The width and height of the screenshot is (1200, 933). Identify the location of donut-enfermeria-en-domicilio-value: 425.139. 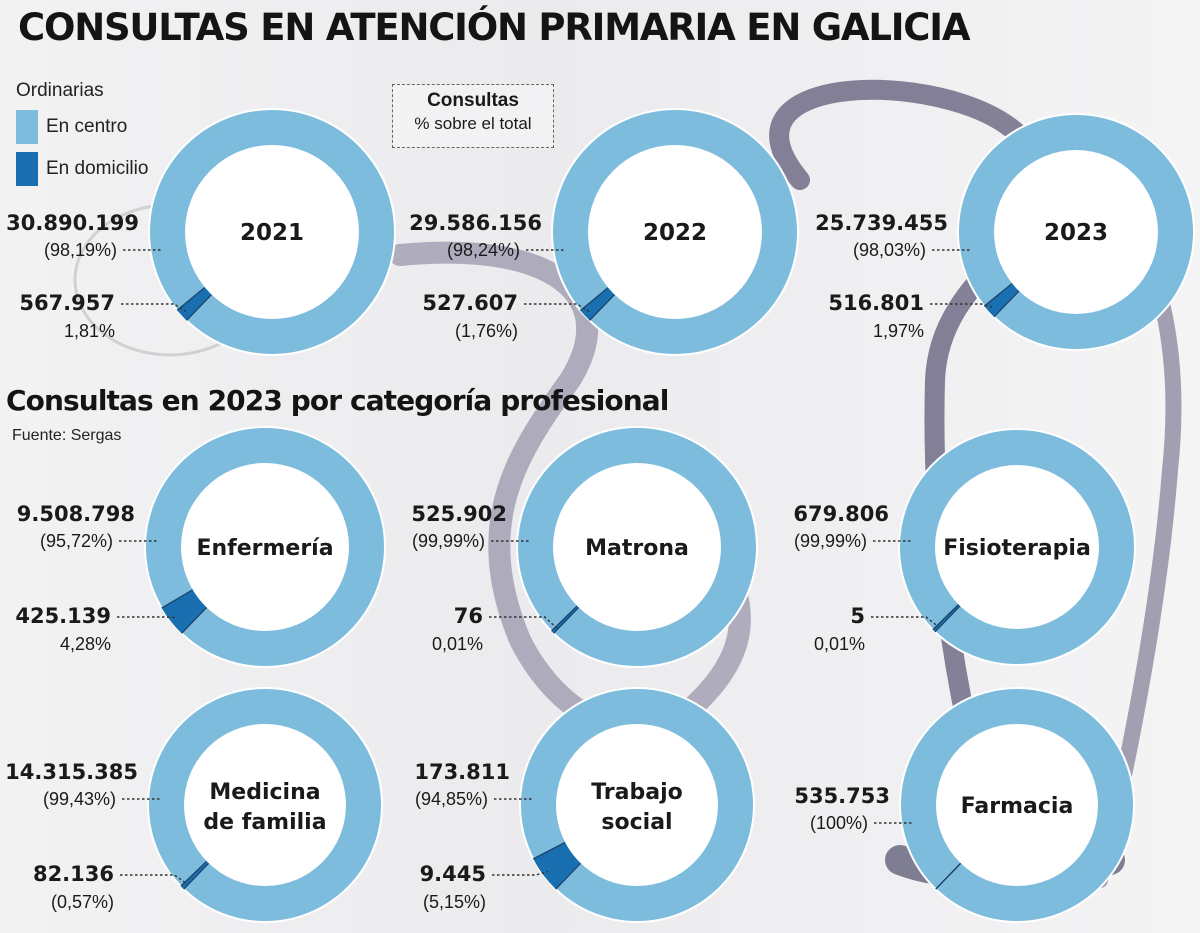
(63, 616).